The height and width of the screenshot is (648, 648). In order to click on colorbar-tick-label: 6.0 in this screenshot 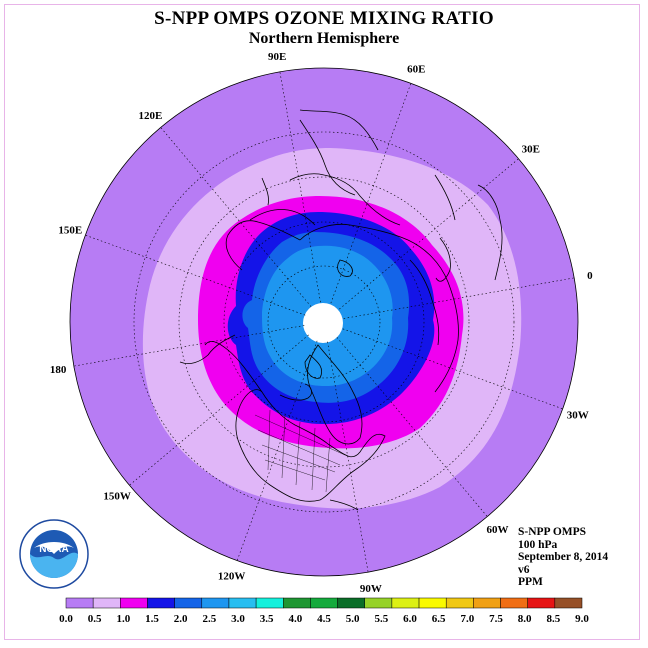, I will do `click(410, 619)`.